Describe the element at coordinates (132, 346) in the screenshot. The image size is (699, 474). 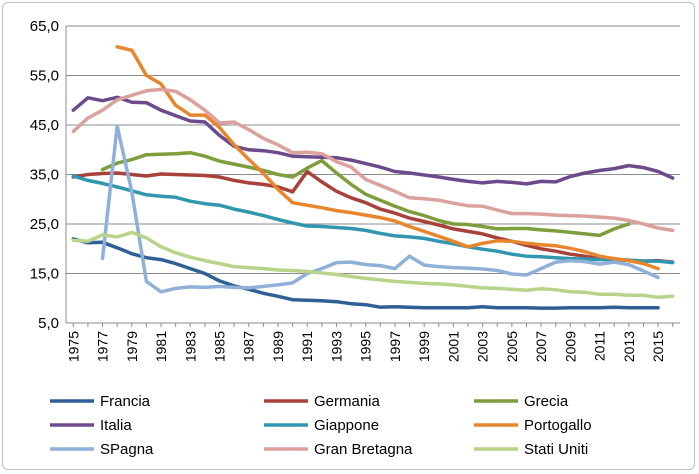
I see `x-tick-label: 1979` at that location.